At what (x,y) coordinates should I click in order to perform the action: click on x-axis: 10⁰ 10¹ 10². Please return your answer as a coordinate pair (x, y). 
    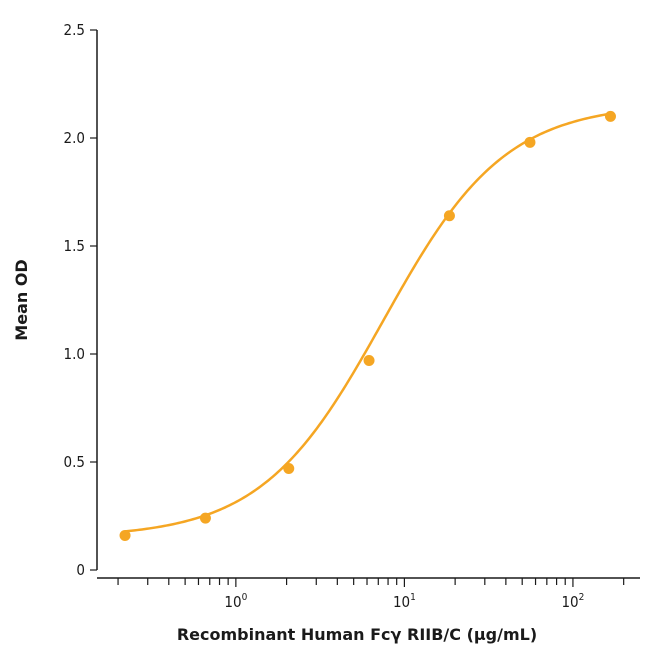
    Looking at the image, I should click on (368, 594).